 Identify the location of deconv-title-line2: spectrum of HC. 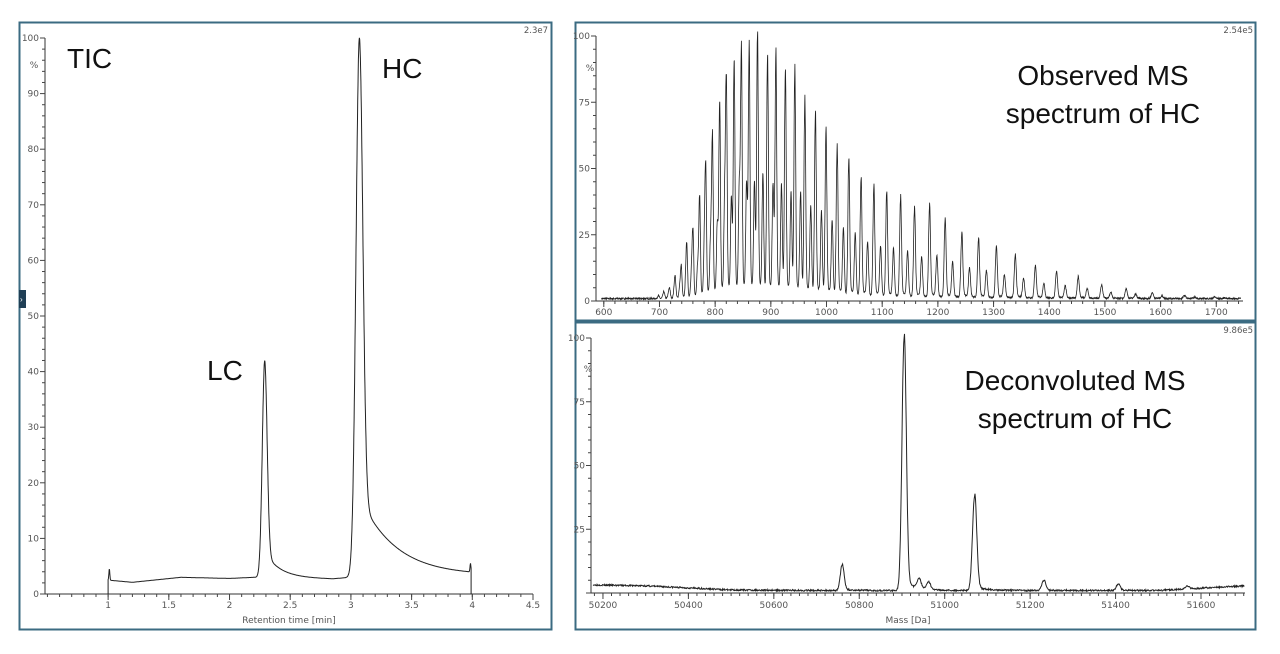
(1075, 418).